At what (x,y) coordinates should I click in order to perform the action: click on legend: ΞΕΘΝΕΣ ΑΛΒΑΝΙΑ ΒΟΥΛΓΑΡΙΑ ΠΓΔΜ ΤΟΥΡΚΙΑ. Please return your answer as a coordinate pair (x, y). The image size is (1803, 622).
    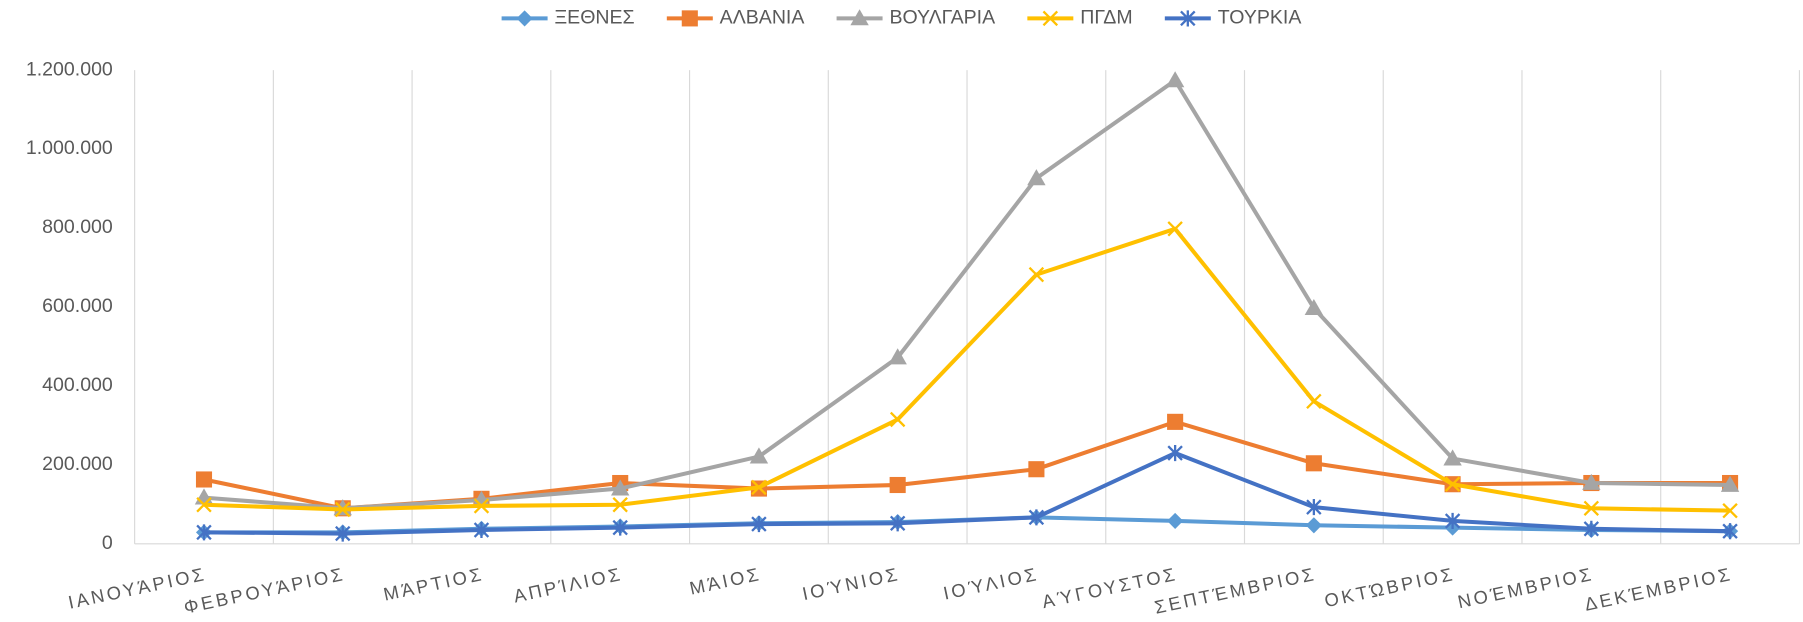
    Looking at the image, I should click on (901, 18).